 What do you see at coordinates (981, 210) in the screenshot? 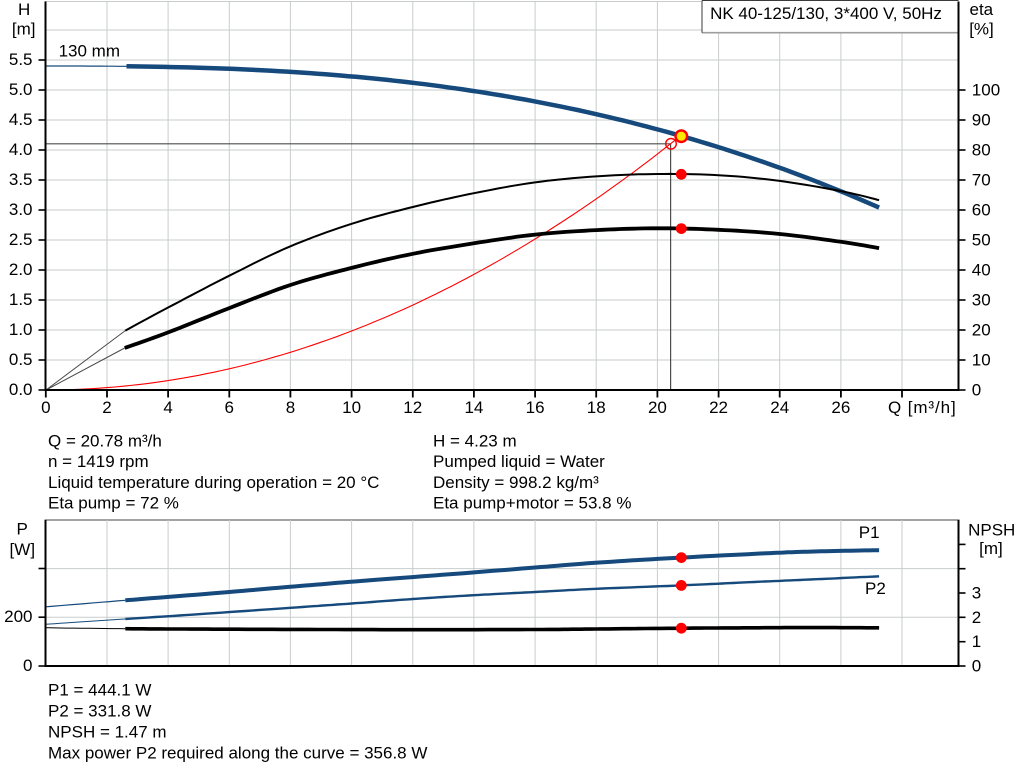
I see `svg-text: 60` at bounding box center [981, 210].